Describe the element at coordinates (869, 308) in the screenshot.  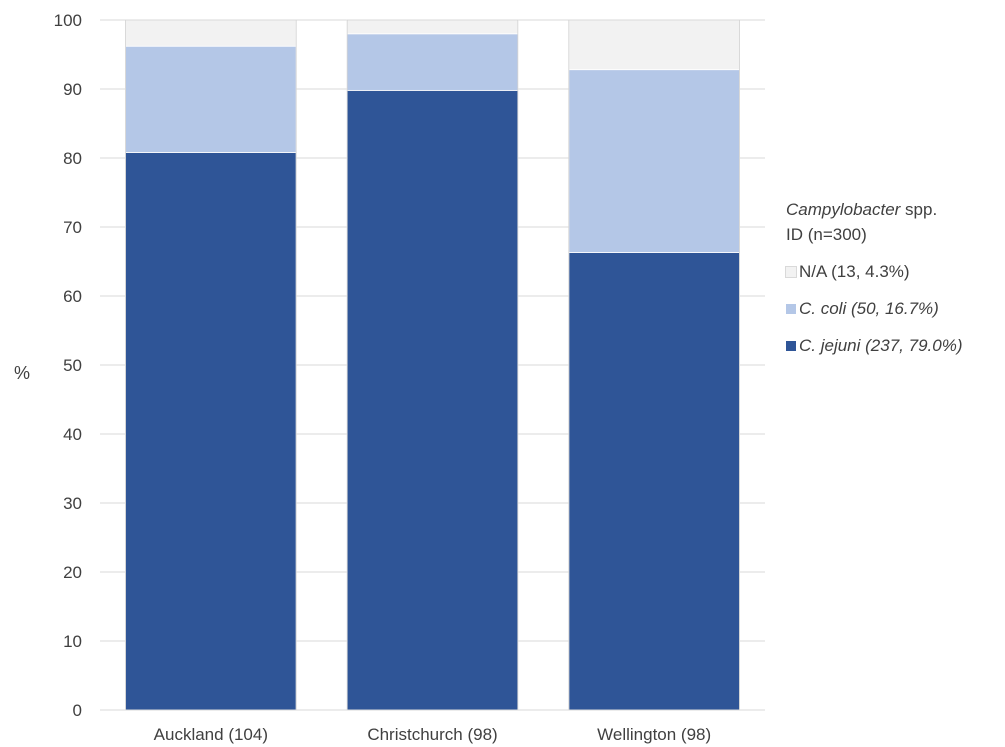
I see `legend-label: C. coli (50, 16.7%)` at that location.